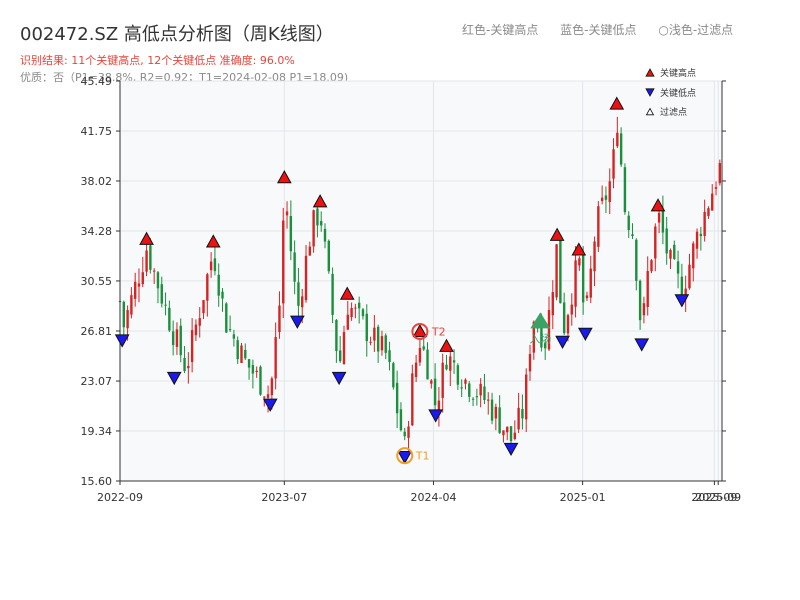  What do you see at coordinates (97, 181) in the screenshot?
I see `y-tick-label: 38.02` at bounding box center [97, 181].